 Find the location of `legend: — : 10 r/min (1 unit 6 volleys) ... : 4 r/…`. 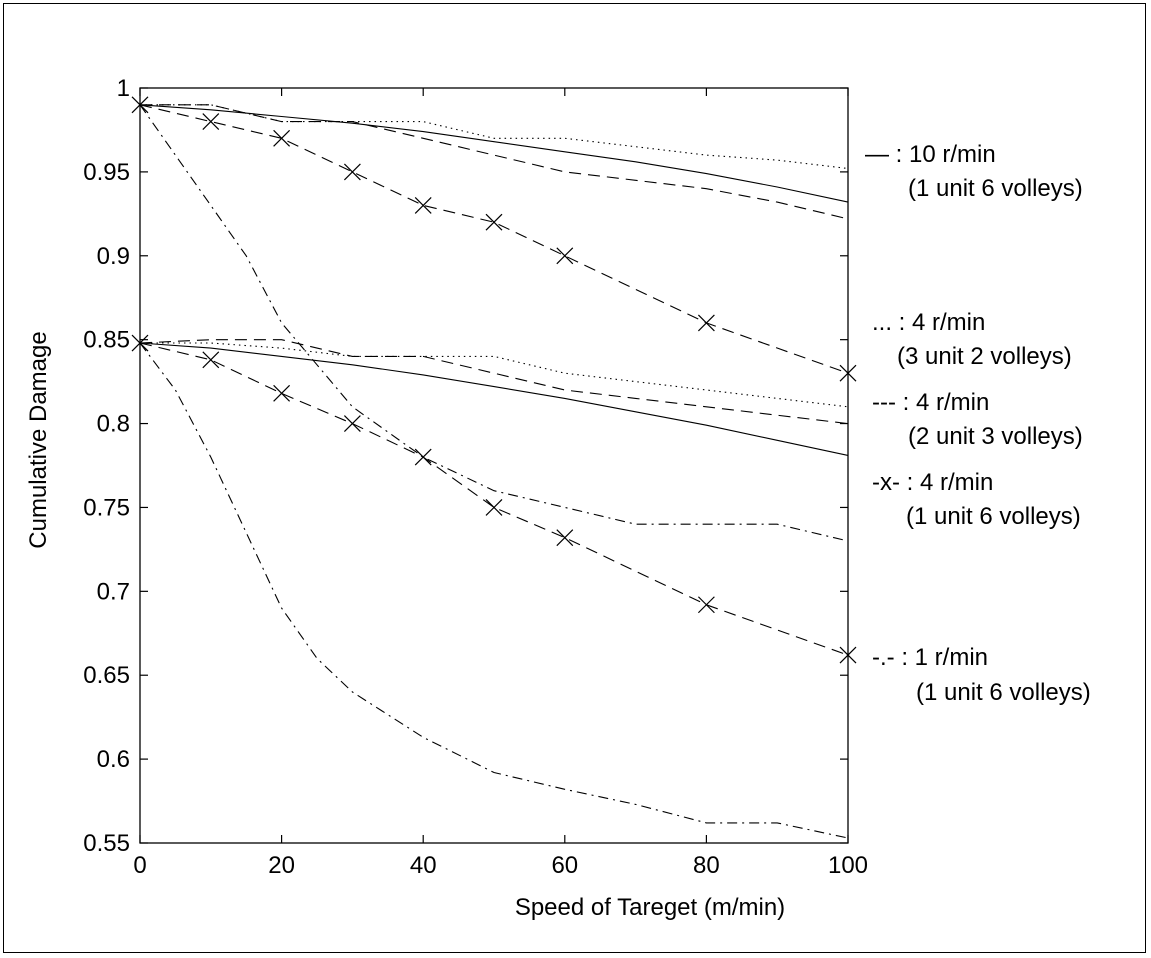

legend: — : 10 r/min (1 unit 6 volleys) ... : 4 r/… is located at coordinates (978, 423).